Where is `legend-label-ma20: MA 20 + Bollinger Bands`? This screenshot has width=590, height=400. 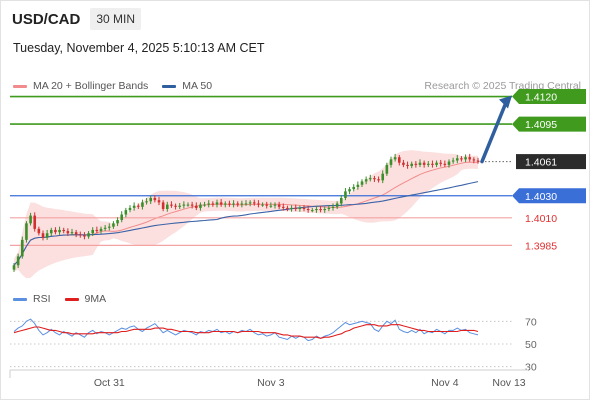 legend-label-ma20: MA 20 + Bollinger Bands is located at coordinates (91, 86).